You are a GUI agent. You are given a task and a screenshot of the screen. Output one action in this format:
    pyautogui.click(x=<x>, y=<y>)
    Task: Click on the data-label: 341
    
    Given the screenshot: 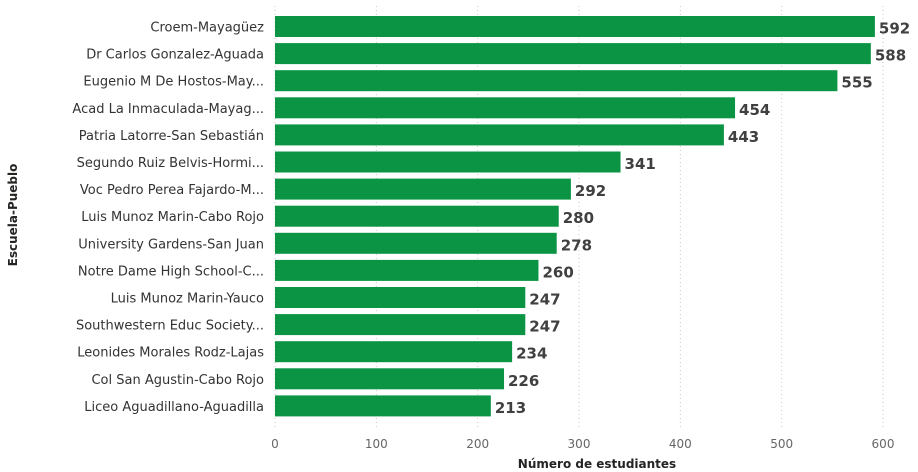 What is the action you would take?
    pyautogui.click(x=640, y=164)
    